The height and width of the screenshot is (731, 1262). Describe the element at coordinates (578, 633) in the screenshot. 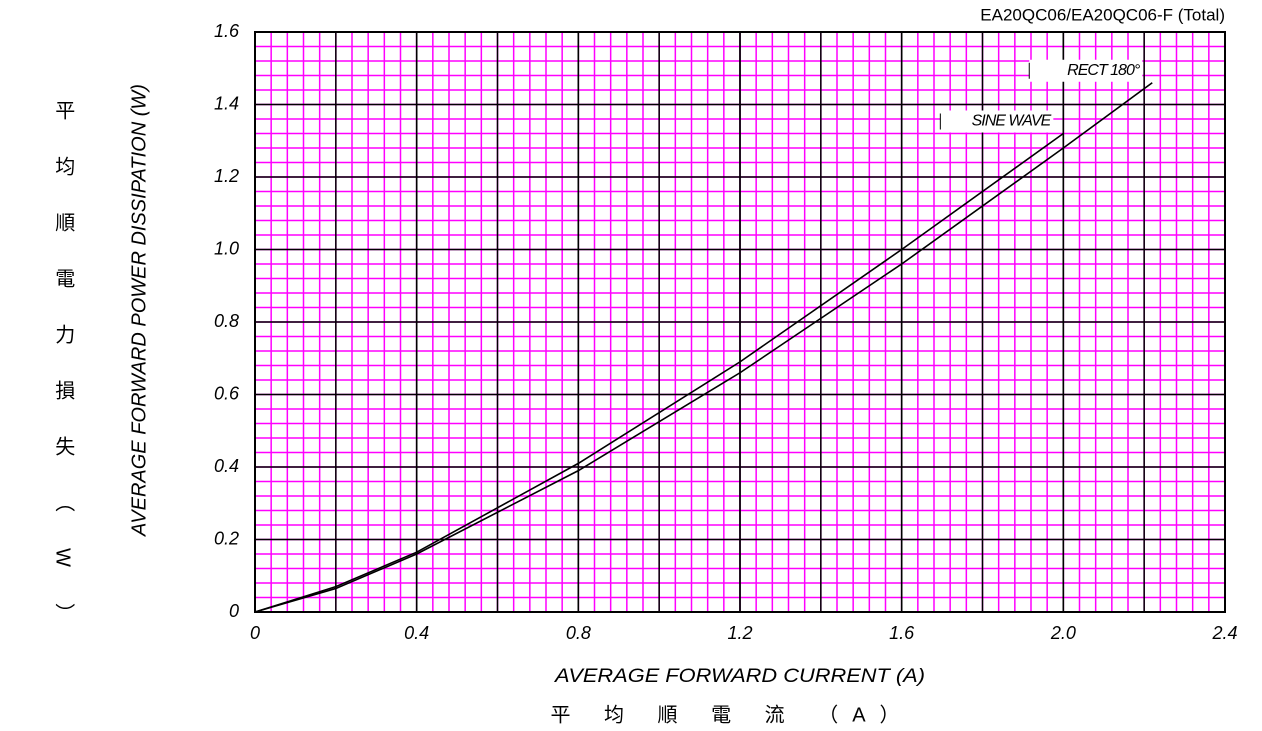

I see `x-tick-label: 0.8` at that location.